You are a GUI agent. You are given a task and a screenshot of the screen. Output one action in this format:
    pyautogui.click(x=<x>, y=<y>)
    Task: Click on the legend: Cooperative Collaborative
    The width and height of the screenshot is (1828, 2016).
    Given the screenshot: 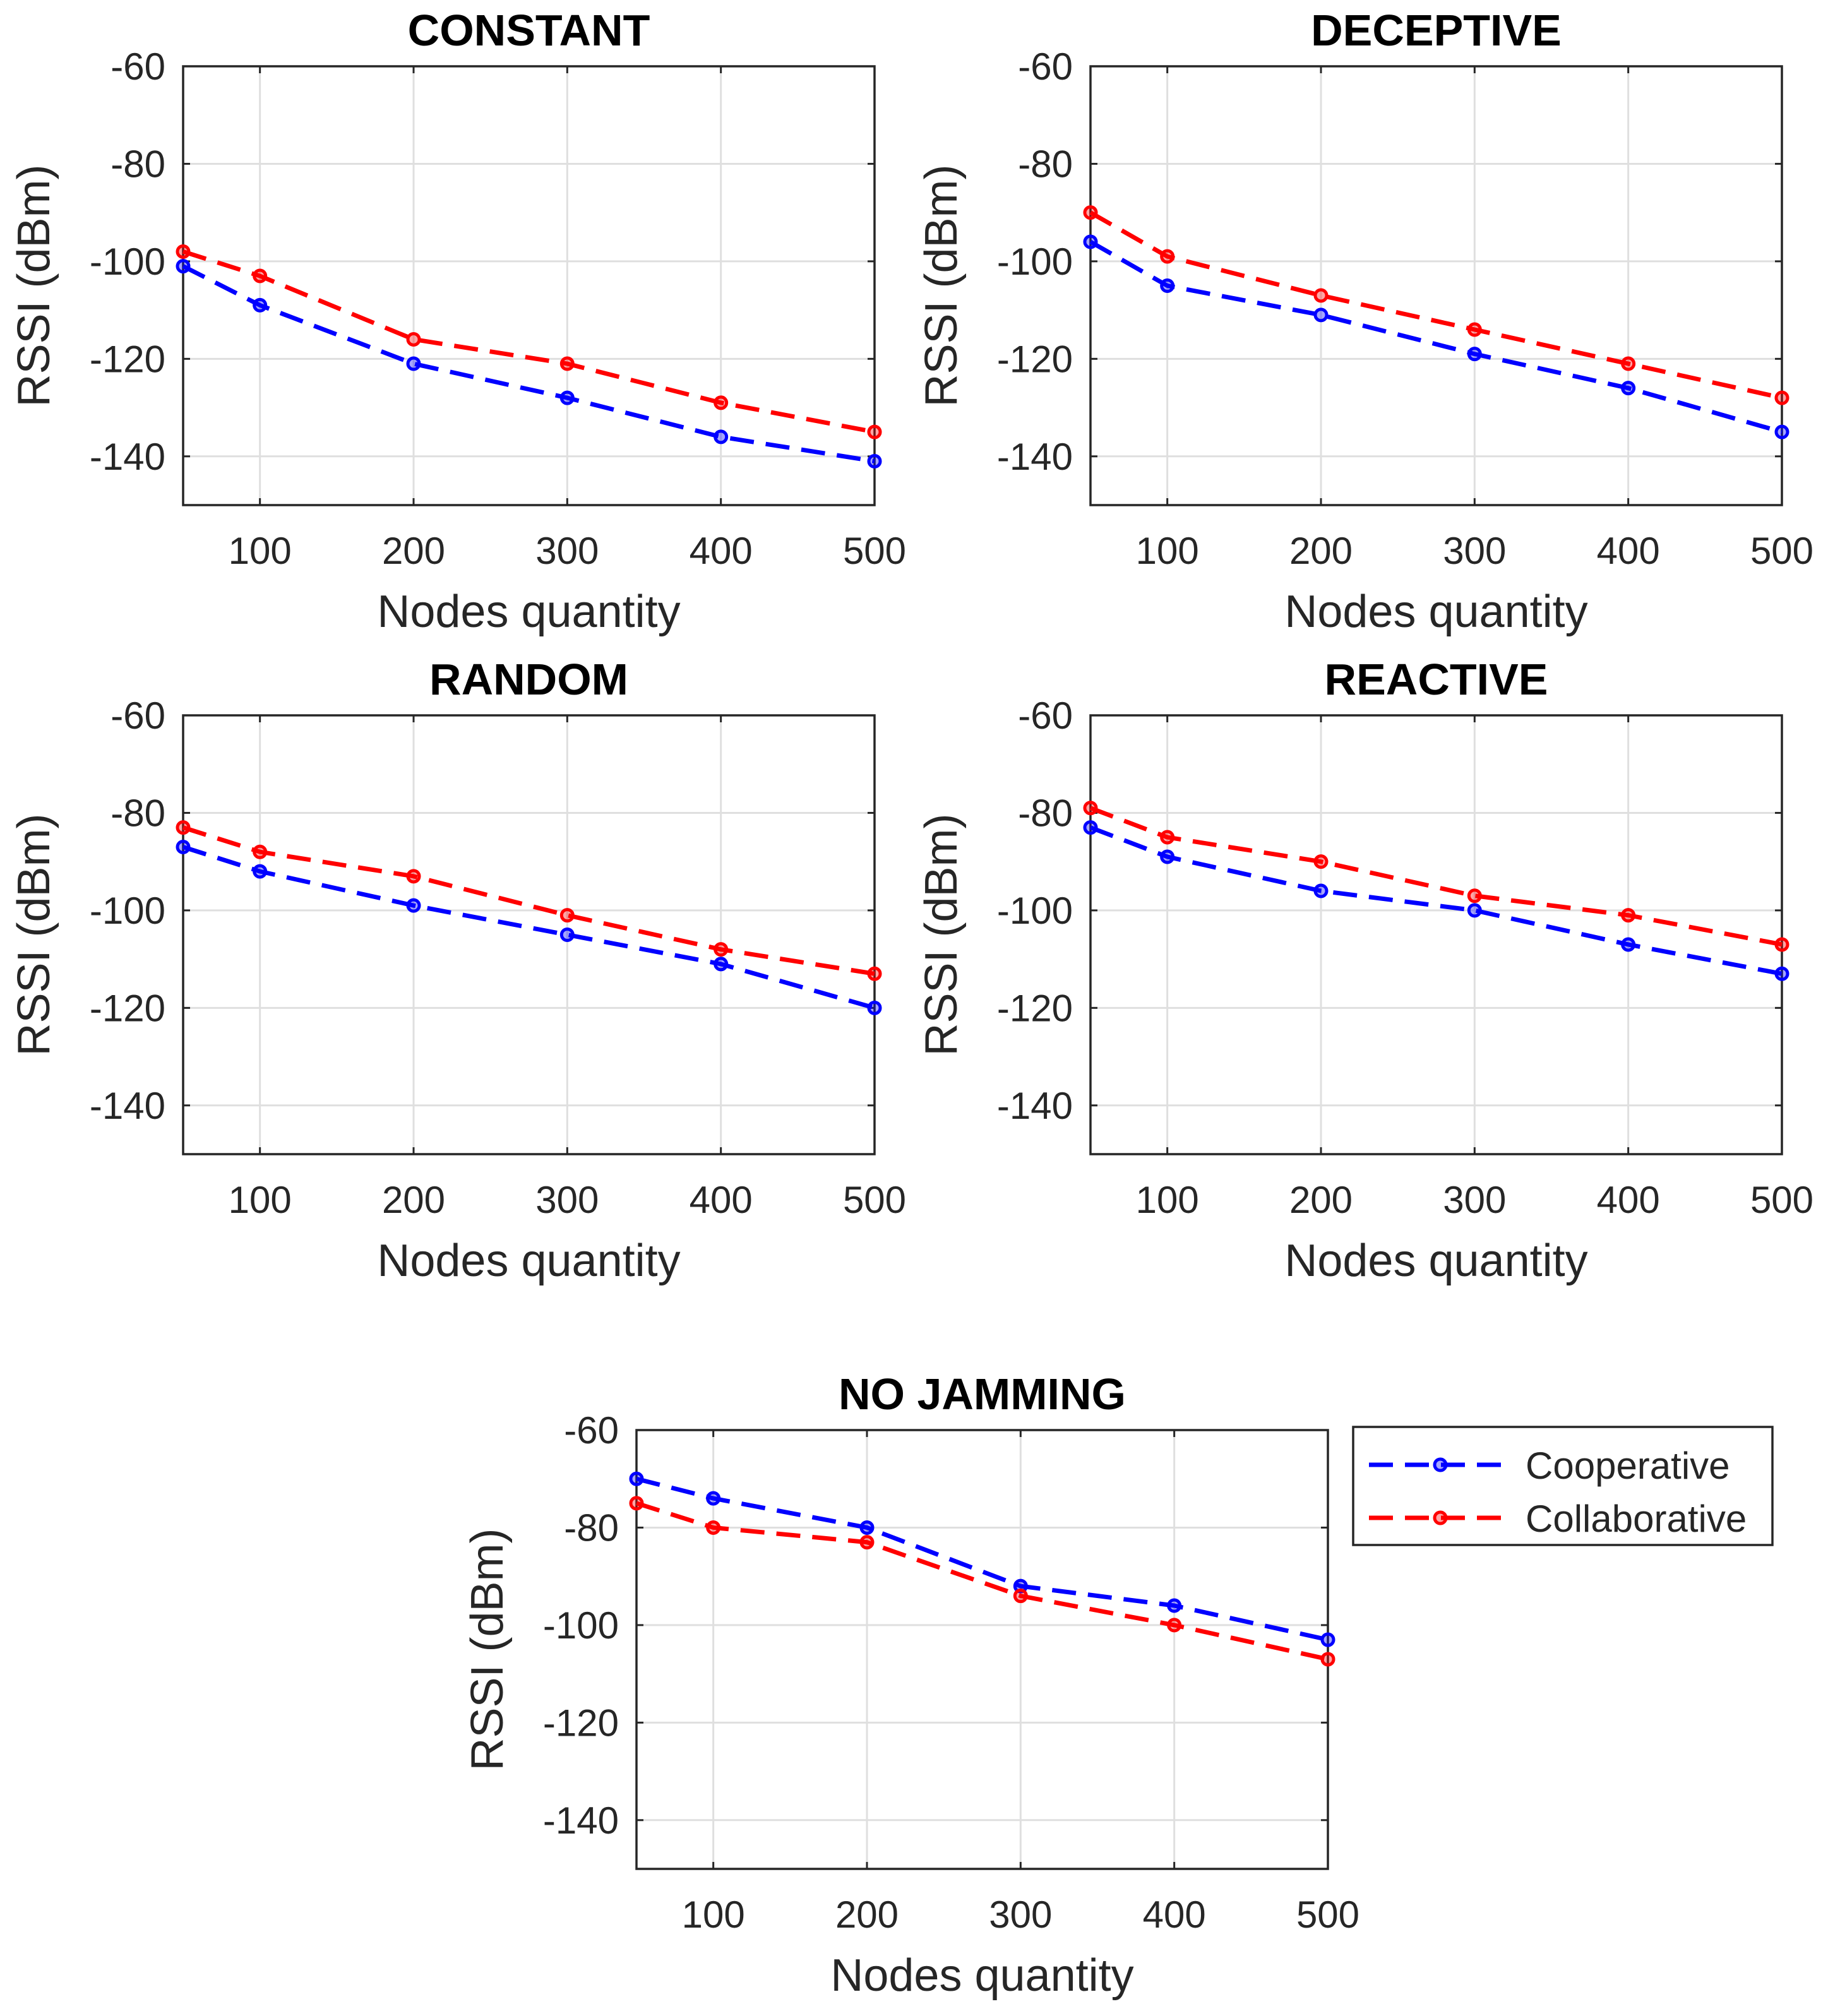 What is the action you would take?
    pyautogui.click(x=1563, y=1486)
    